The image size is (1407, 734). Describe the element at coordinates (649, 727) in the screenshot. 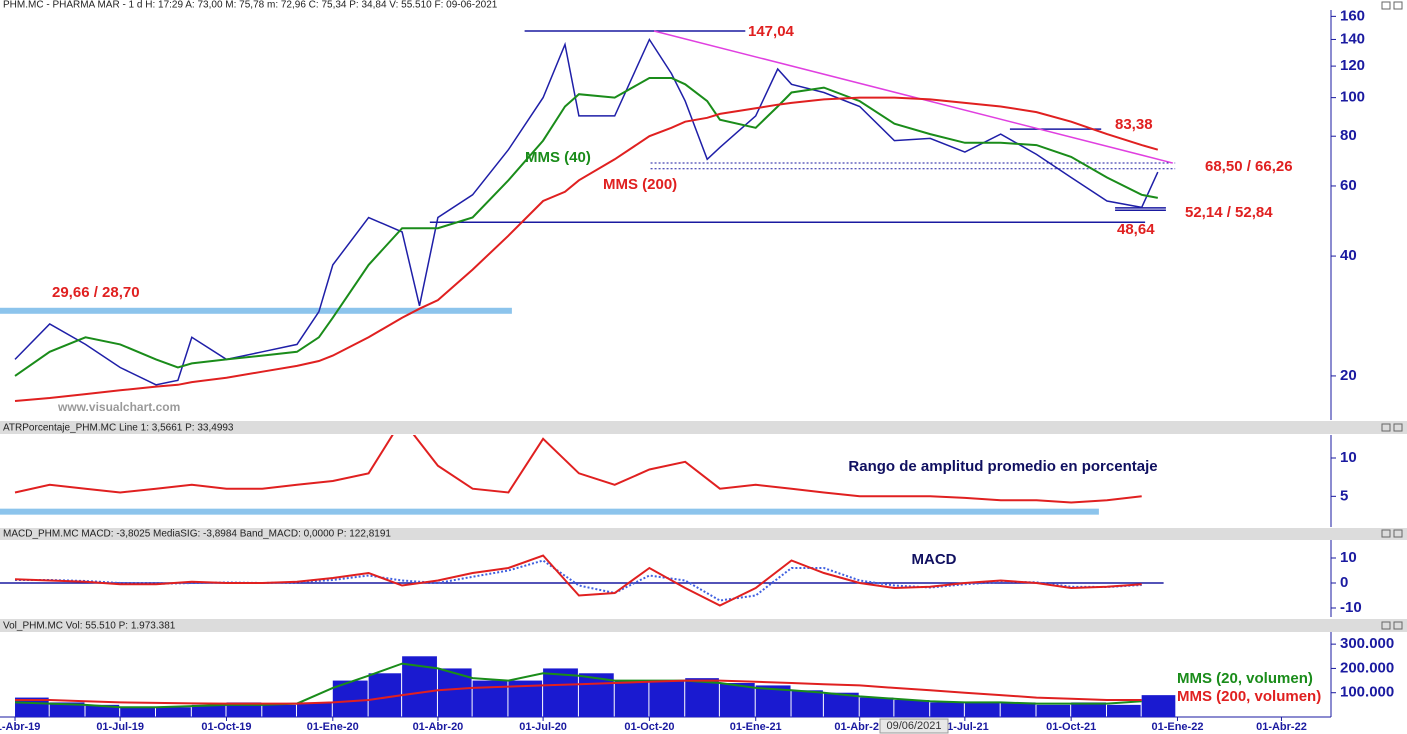

I see `x-tick-label: 01-Oct-20` at that location.